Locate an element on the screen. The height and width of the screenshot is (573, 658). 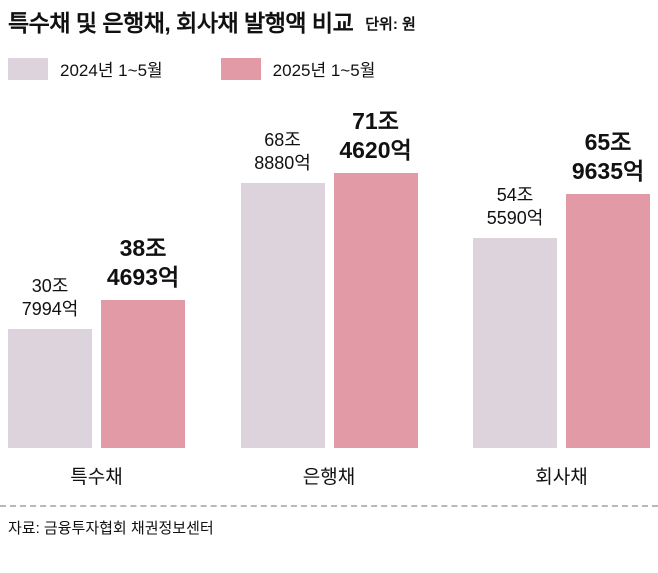
legend: 2024년 1~5월 2025년 1~5월 is located at coordinates (329, 68).